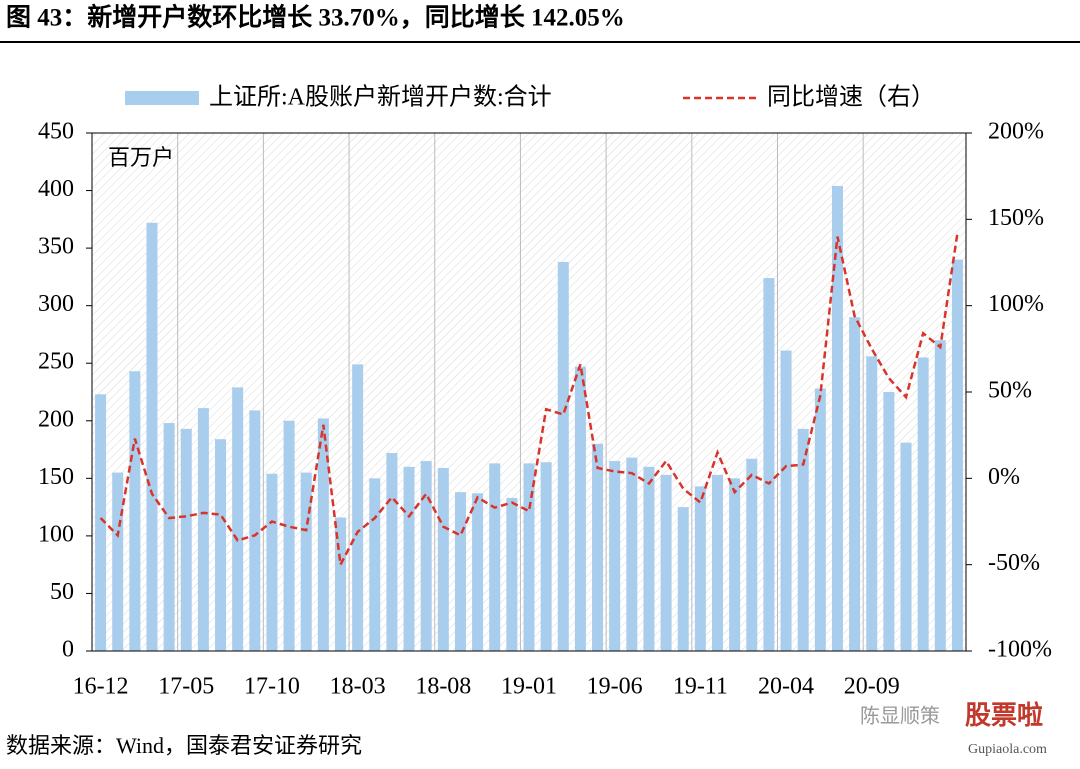 This screenshot has height=769, width=1080. Describe the element at coordinates (443, 687) in the screenshot. I see `x-tick-label: 18-08` at that location.